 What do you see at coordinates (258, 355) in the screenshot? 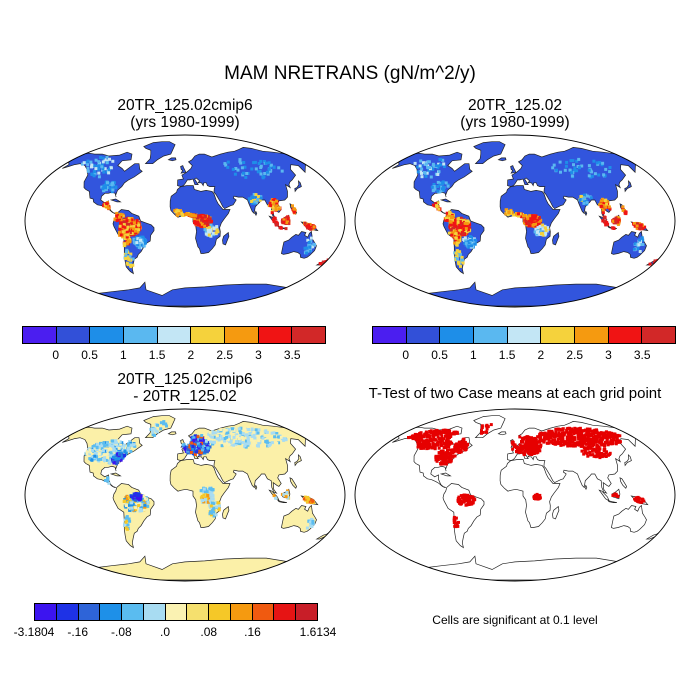
I see `colorbar-label: 3` at bounding box center [258, 355].